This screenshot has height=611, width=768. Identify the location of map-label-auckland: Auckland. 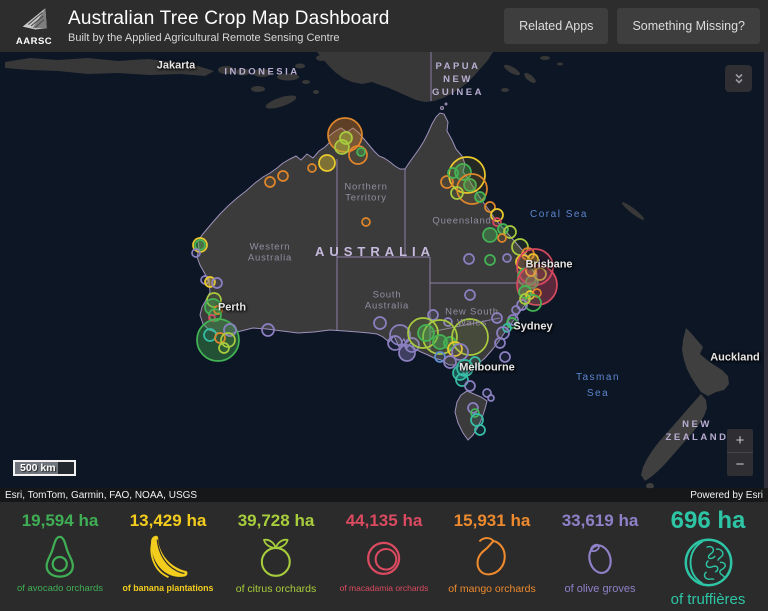
(735, 357).